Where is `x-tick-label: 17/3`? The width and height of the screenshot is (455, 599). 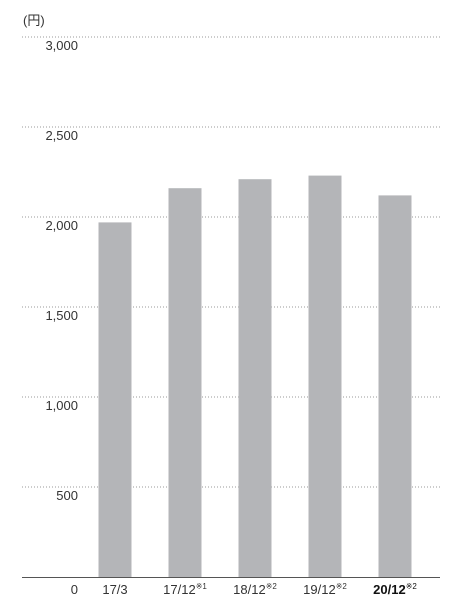
x-tick-label: 17/3 is located at coordinates (114, 589).